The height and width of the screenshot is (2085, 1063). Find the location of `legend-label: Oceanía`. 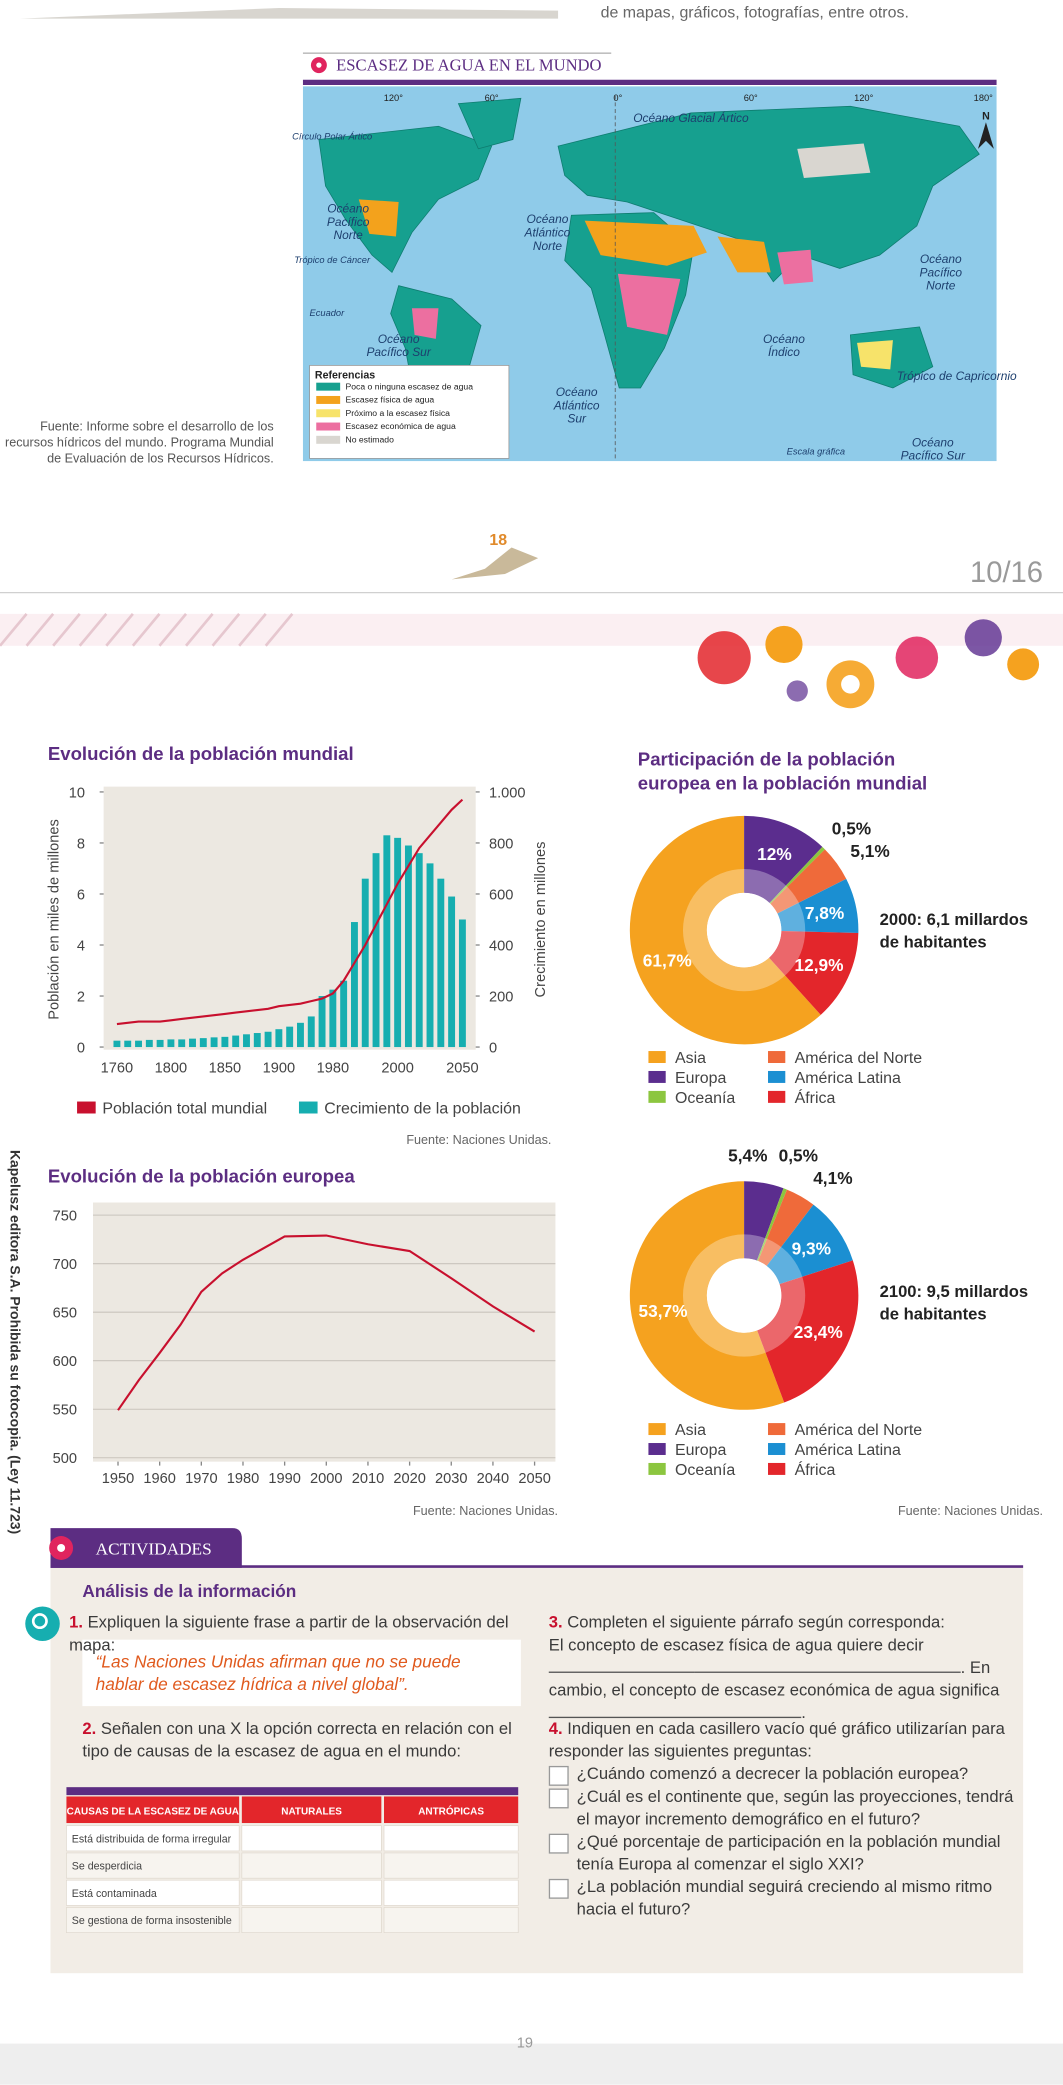

legend-label: Oceanía is located at coordinates (705, 1098).